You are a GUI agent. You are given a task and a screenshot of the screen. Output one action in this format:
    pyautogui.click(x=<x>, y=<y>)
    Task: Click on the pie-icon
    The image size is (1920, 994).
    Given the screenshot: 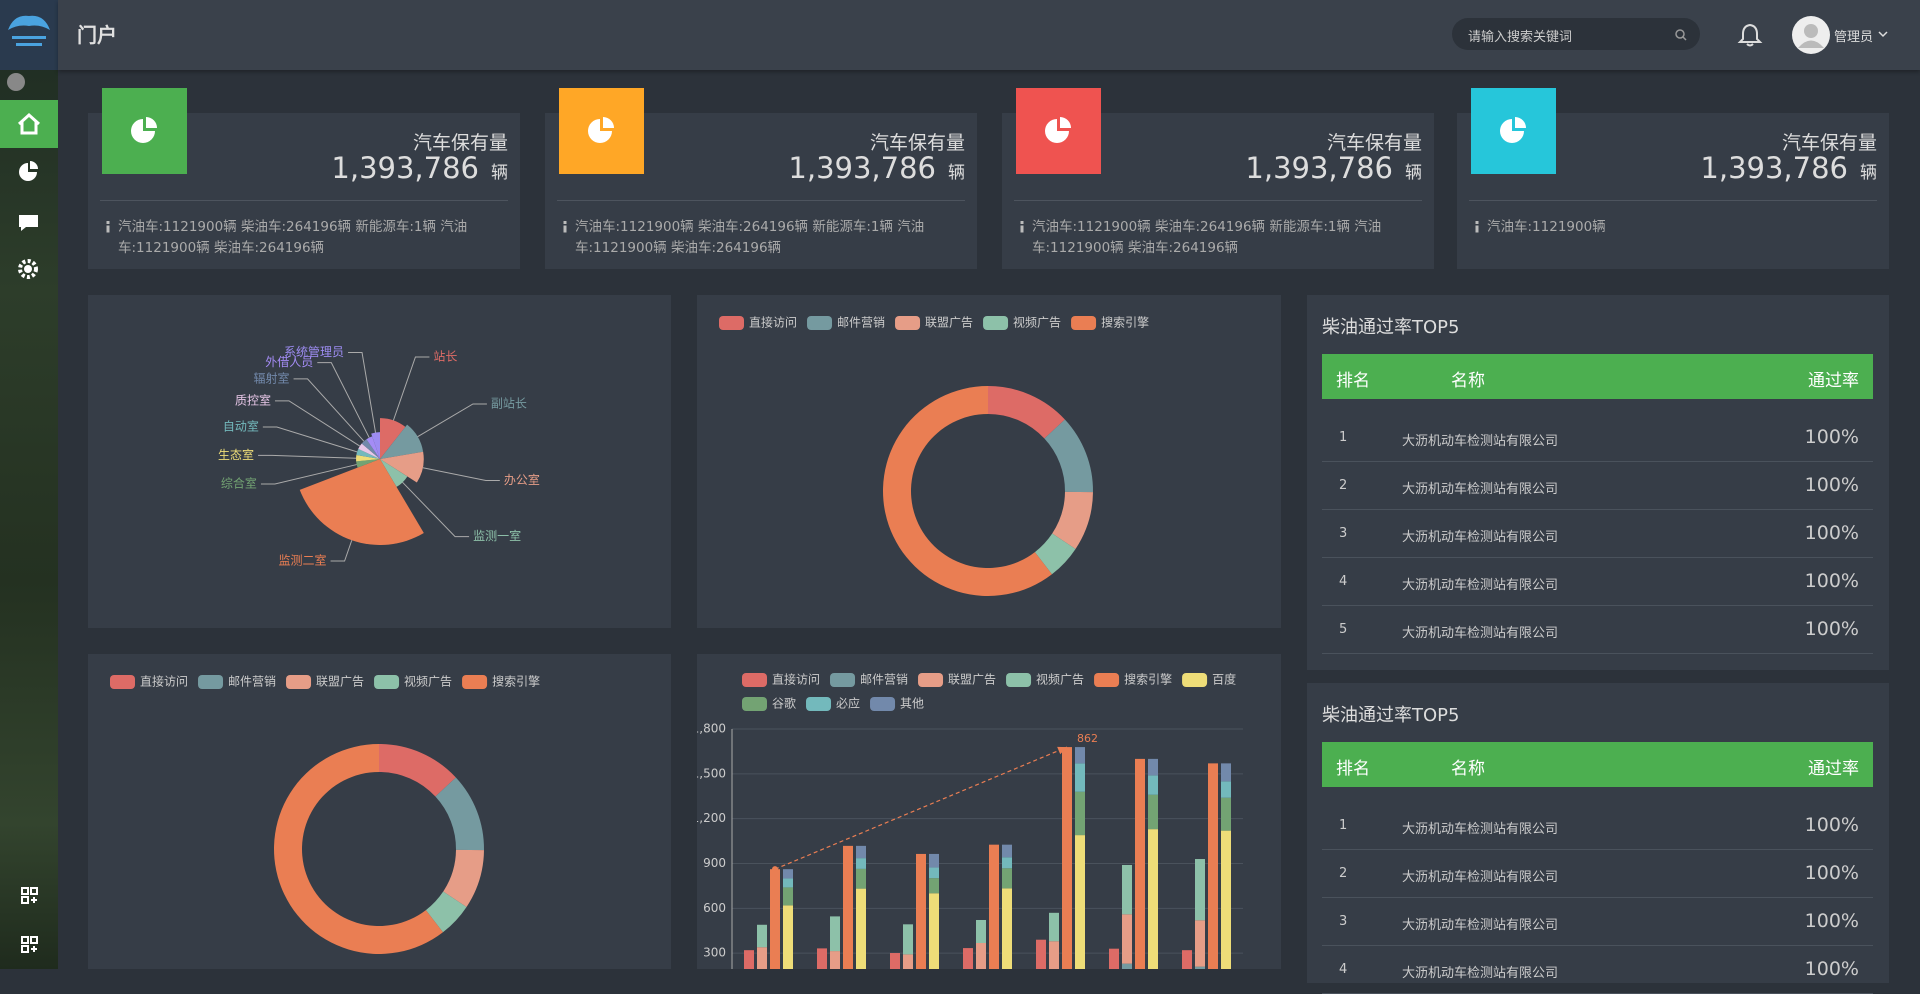 What is the action you would take?
    pyautogui.click(x=28, y=172)
    